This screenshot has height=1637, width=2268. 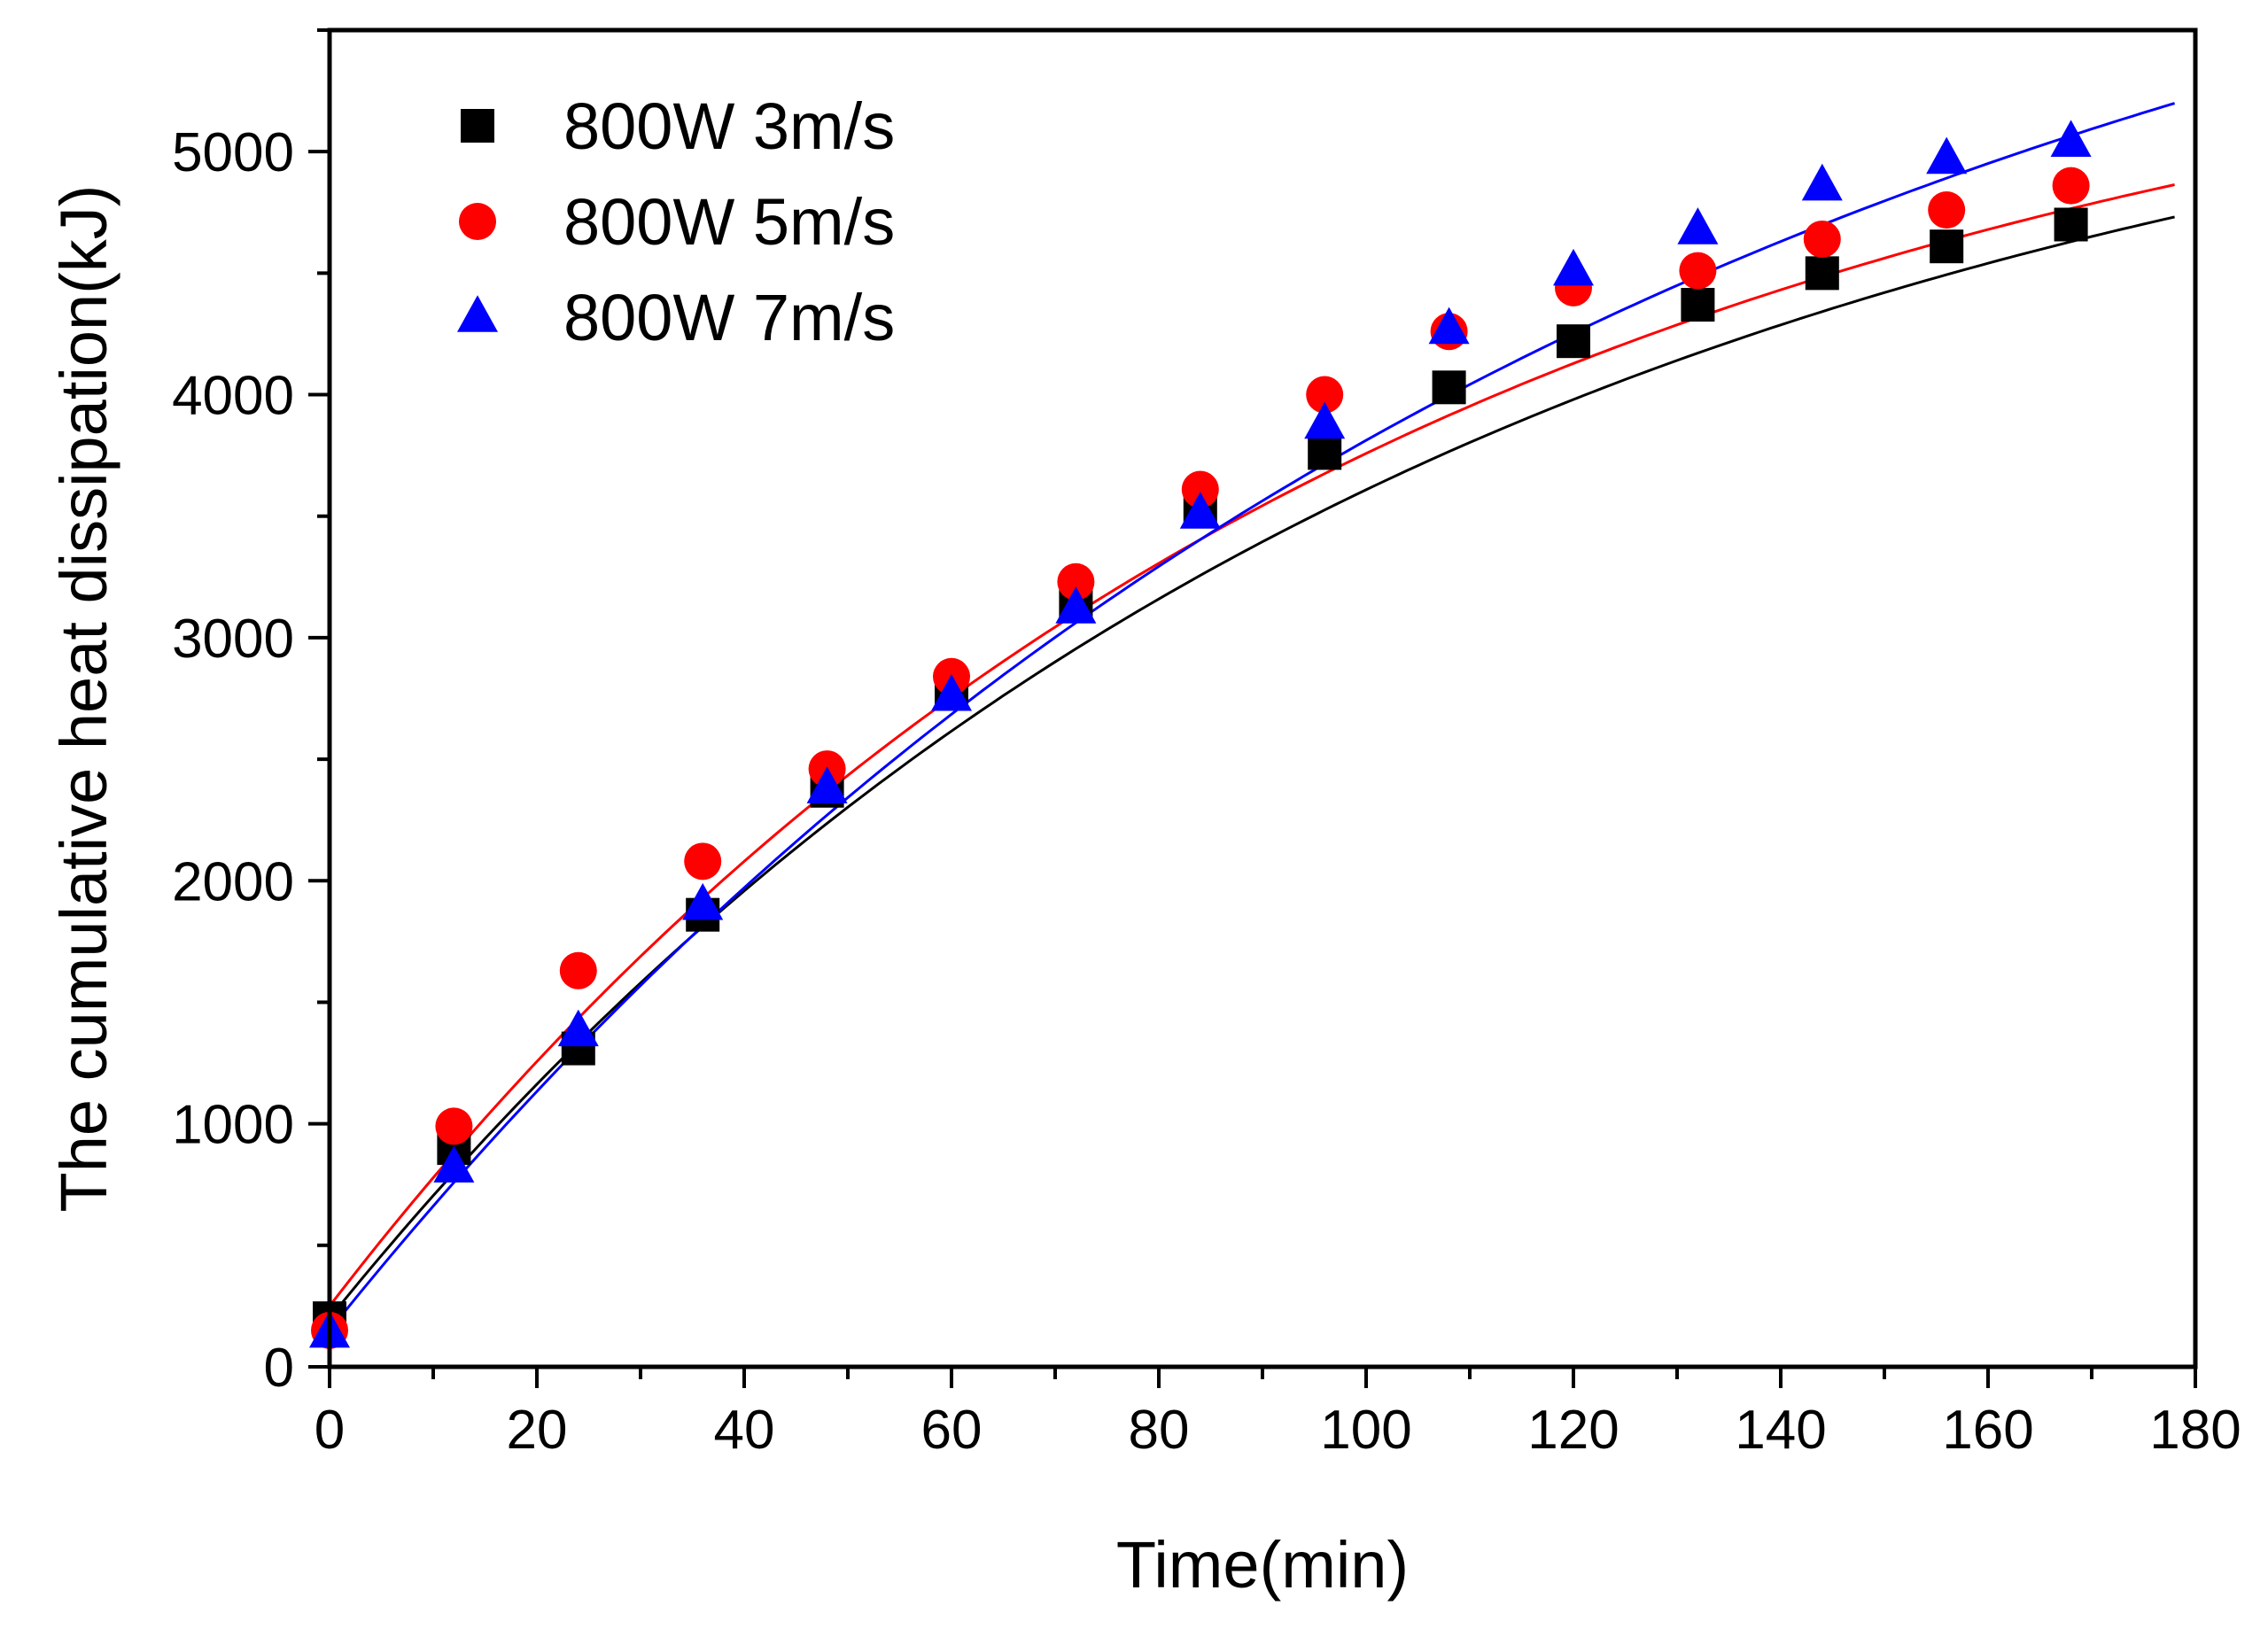 I want to click on x-tick-label: 40, so click(x=744, y=1430).